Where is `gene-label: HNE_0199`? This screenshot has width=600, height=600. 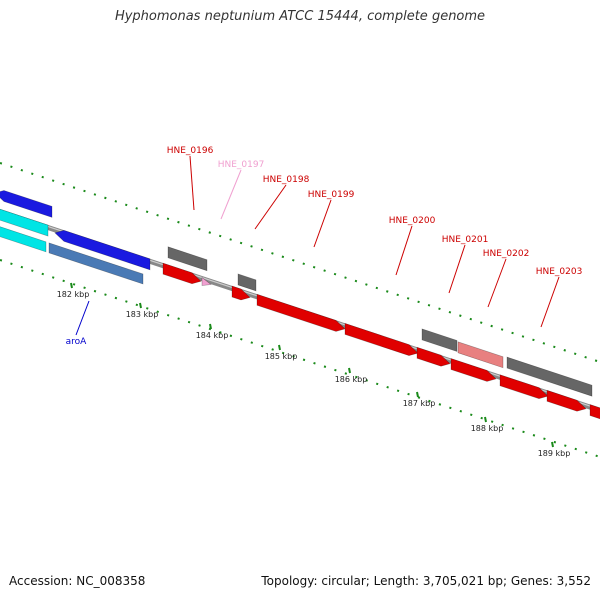
gene-label: HNE_0199 is located at coordinates (331, 195).